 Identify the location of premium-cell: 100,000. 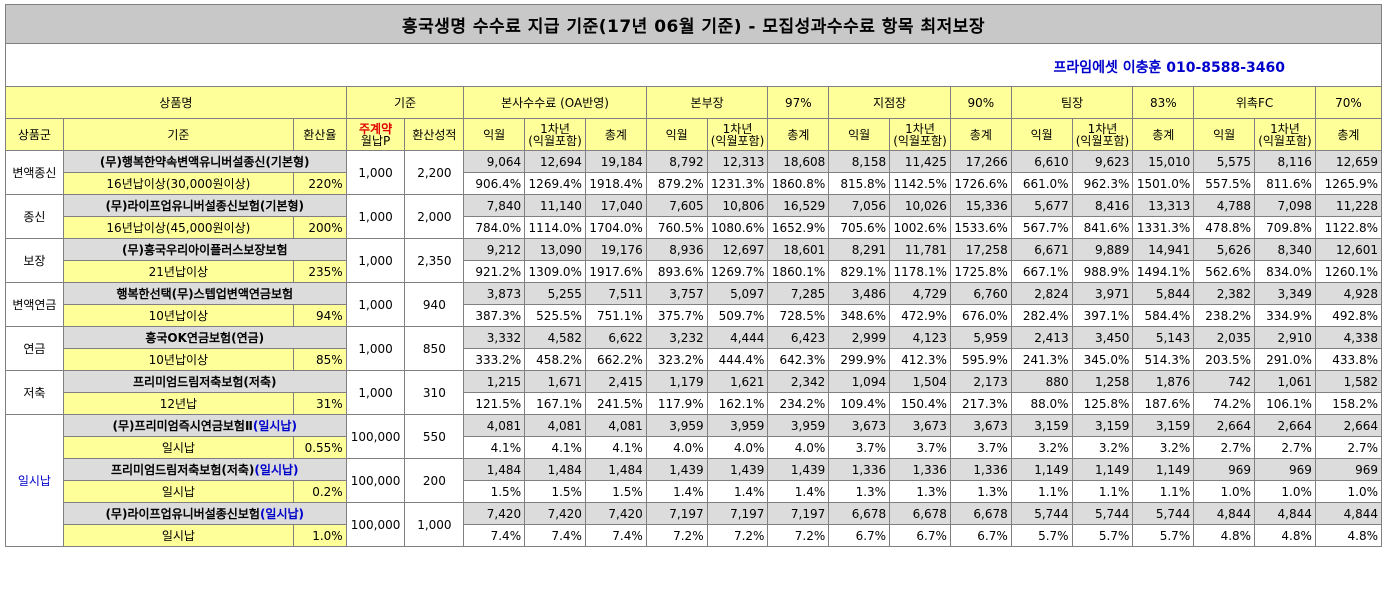
(375, 524).